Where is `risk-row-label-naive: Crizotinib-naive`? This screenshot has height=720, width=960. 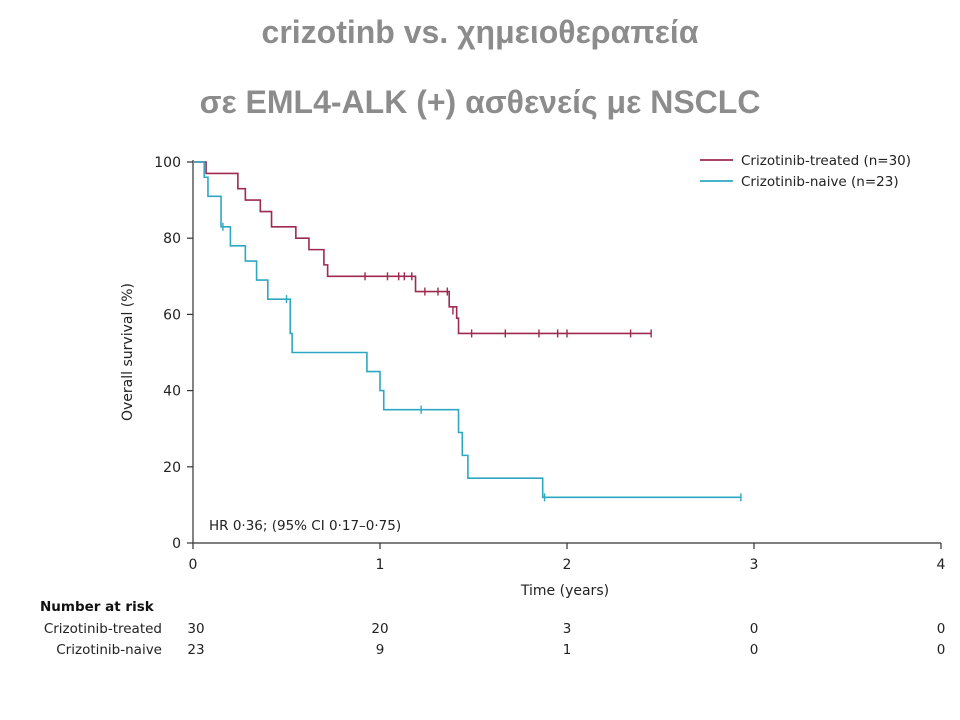
risk-row-label-naive: Crizotinib-naive is located at coordinates (109, 650).